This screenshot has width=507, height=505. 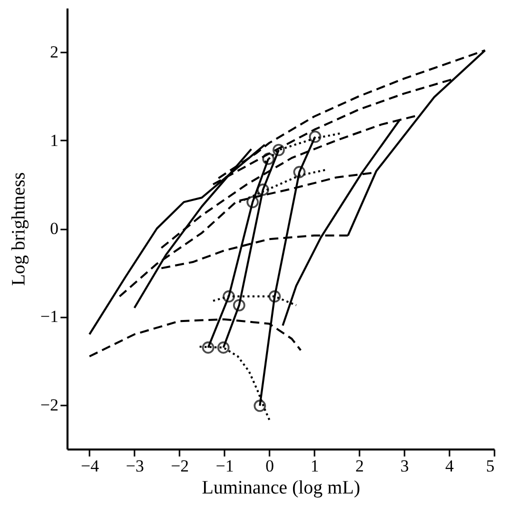 What do you see at coordinates (54, 140) in the screenshot?
I see `y-tick-label: 1` at bounding box center [54, 140].